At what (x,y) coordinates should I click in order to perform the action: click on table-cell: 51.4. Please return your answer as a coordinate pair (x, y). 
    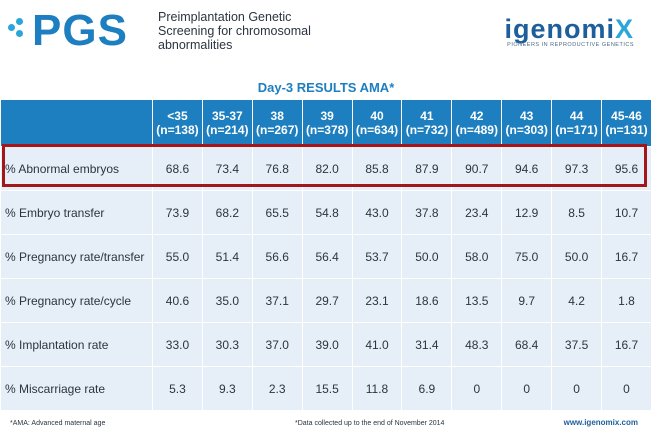
    Looking at the image, I should click on (227, 256).